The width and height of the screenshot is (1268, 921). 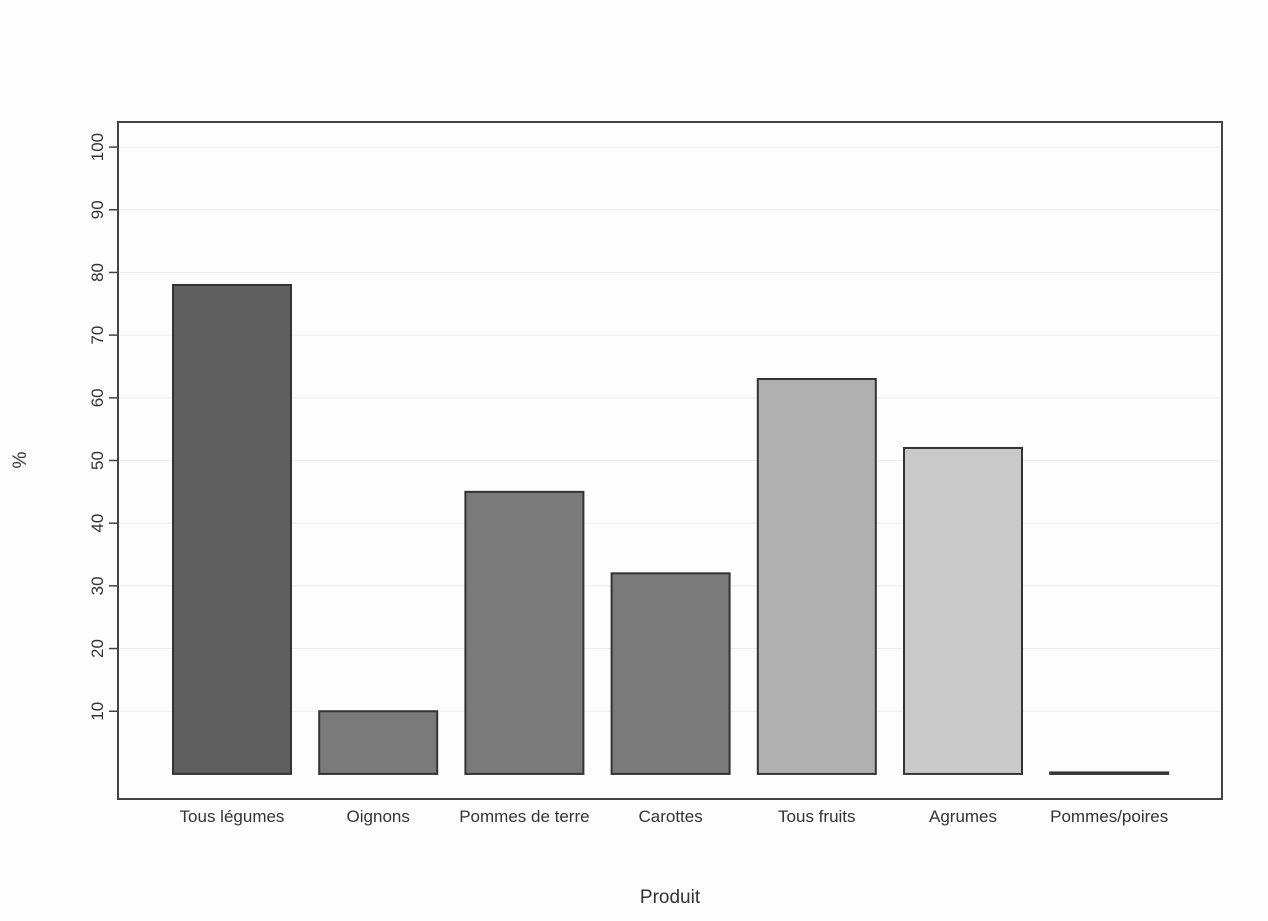 What do you see at coordinates (524, 816) in the screenshot?
I see `x-tick-label: Pommes de terre` at bounding box center [524, 816].